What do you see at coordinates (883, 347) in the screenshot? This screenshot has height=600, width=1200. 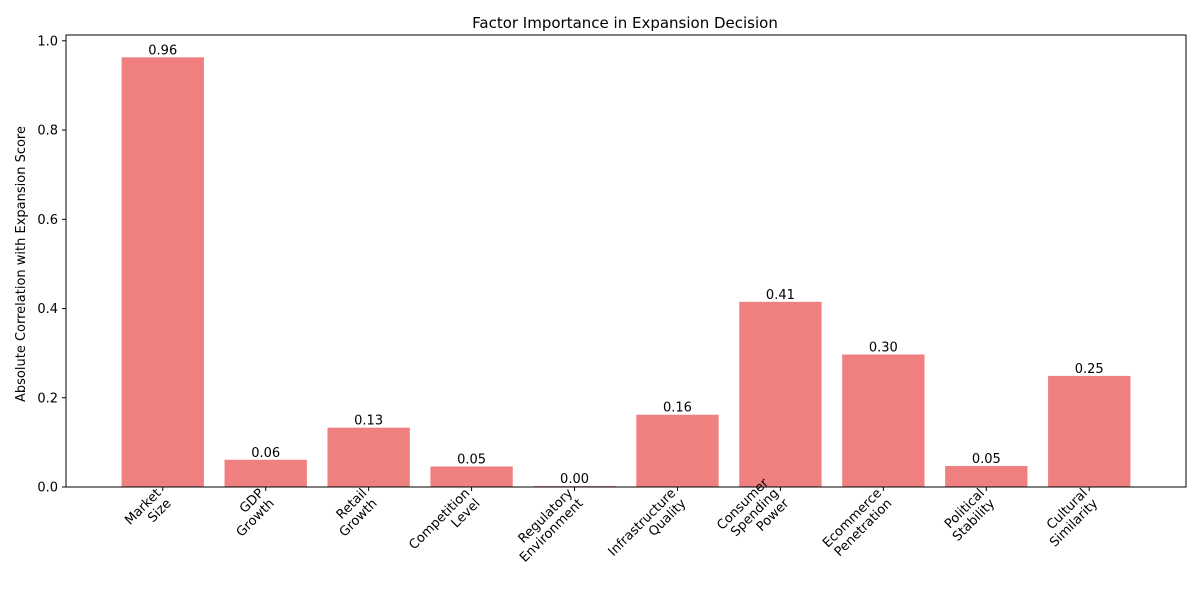 I see `bar-value-label: 0.30` at bounding box center [883, 347].